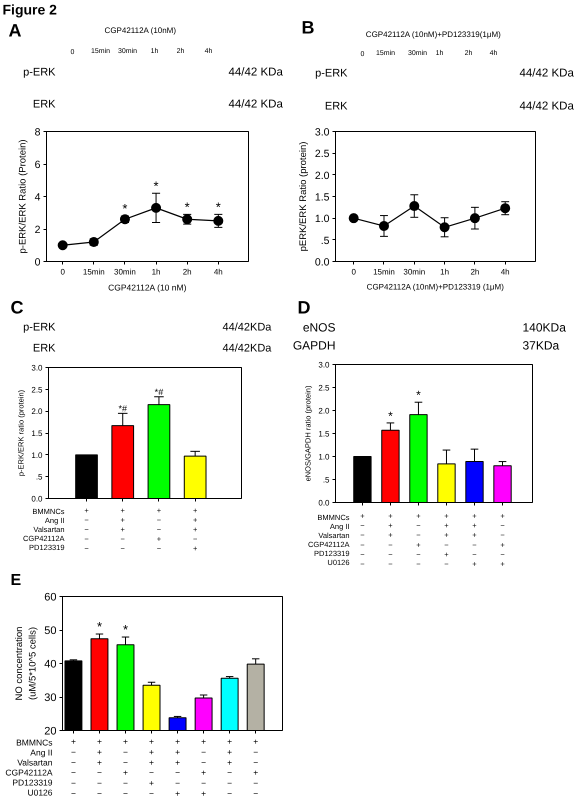 Image resolution: width=578 pixels, height=802 pixels. I want to click on text: BMMNCs, so click(34, 743).